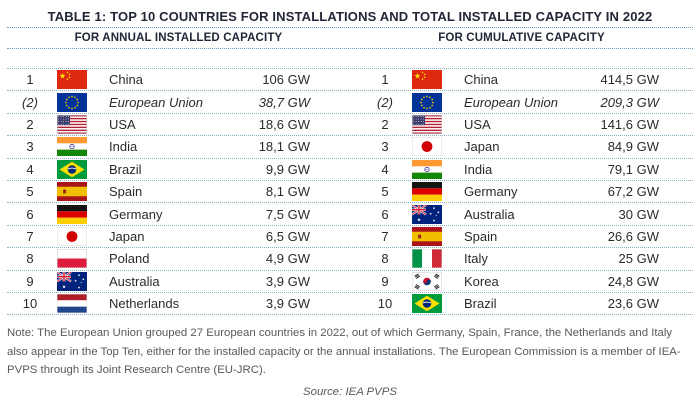 Image resolution: width=700 pixels, height=414 pixels. I want to click on capacity-value: 8,1 GW, so click(287, 192).